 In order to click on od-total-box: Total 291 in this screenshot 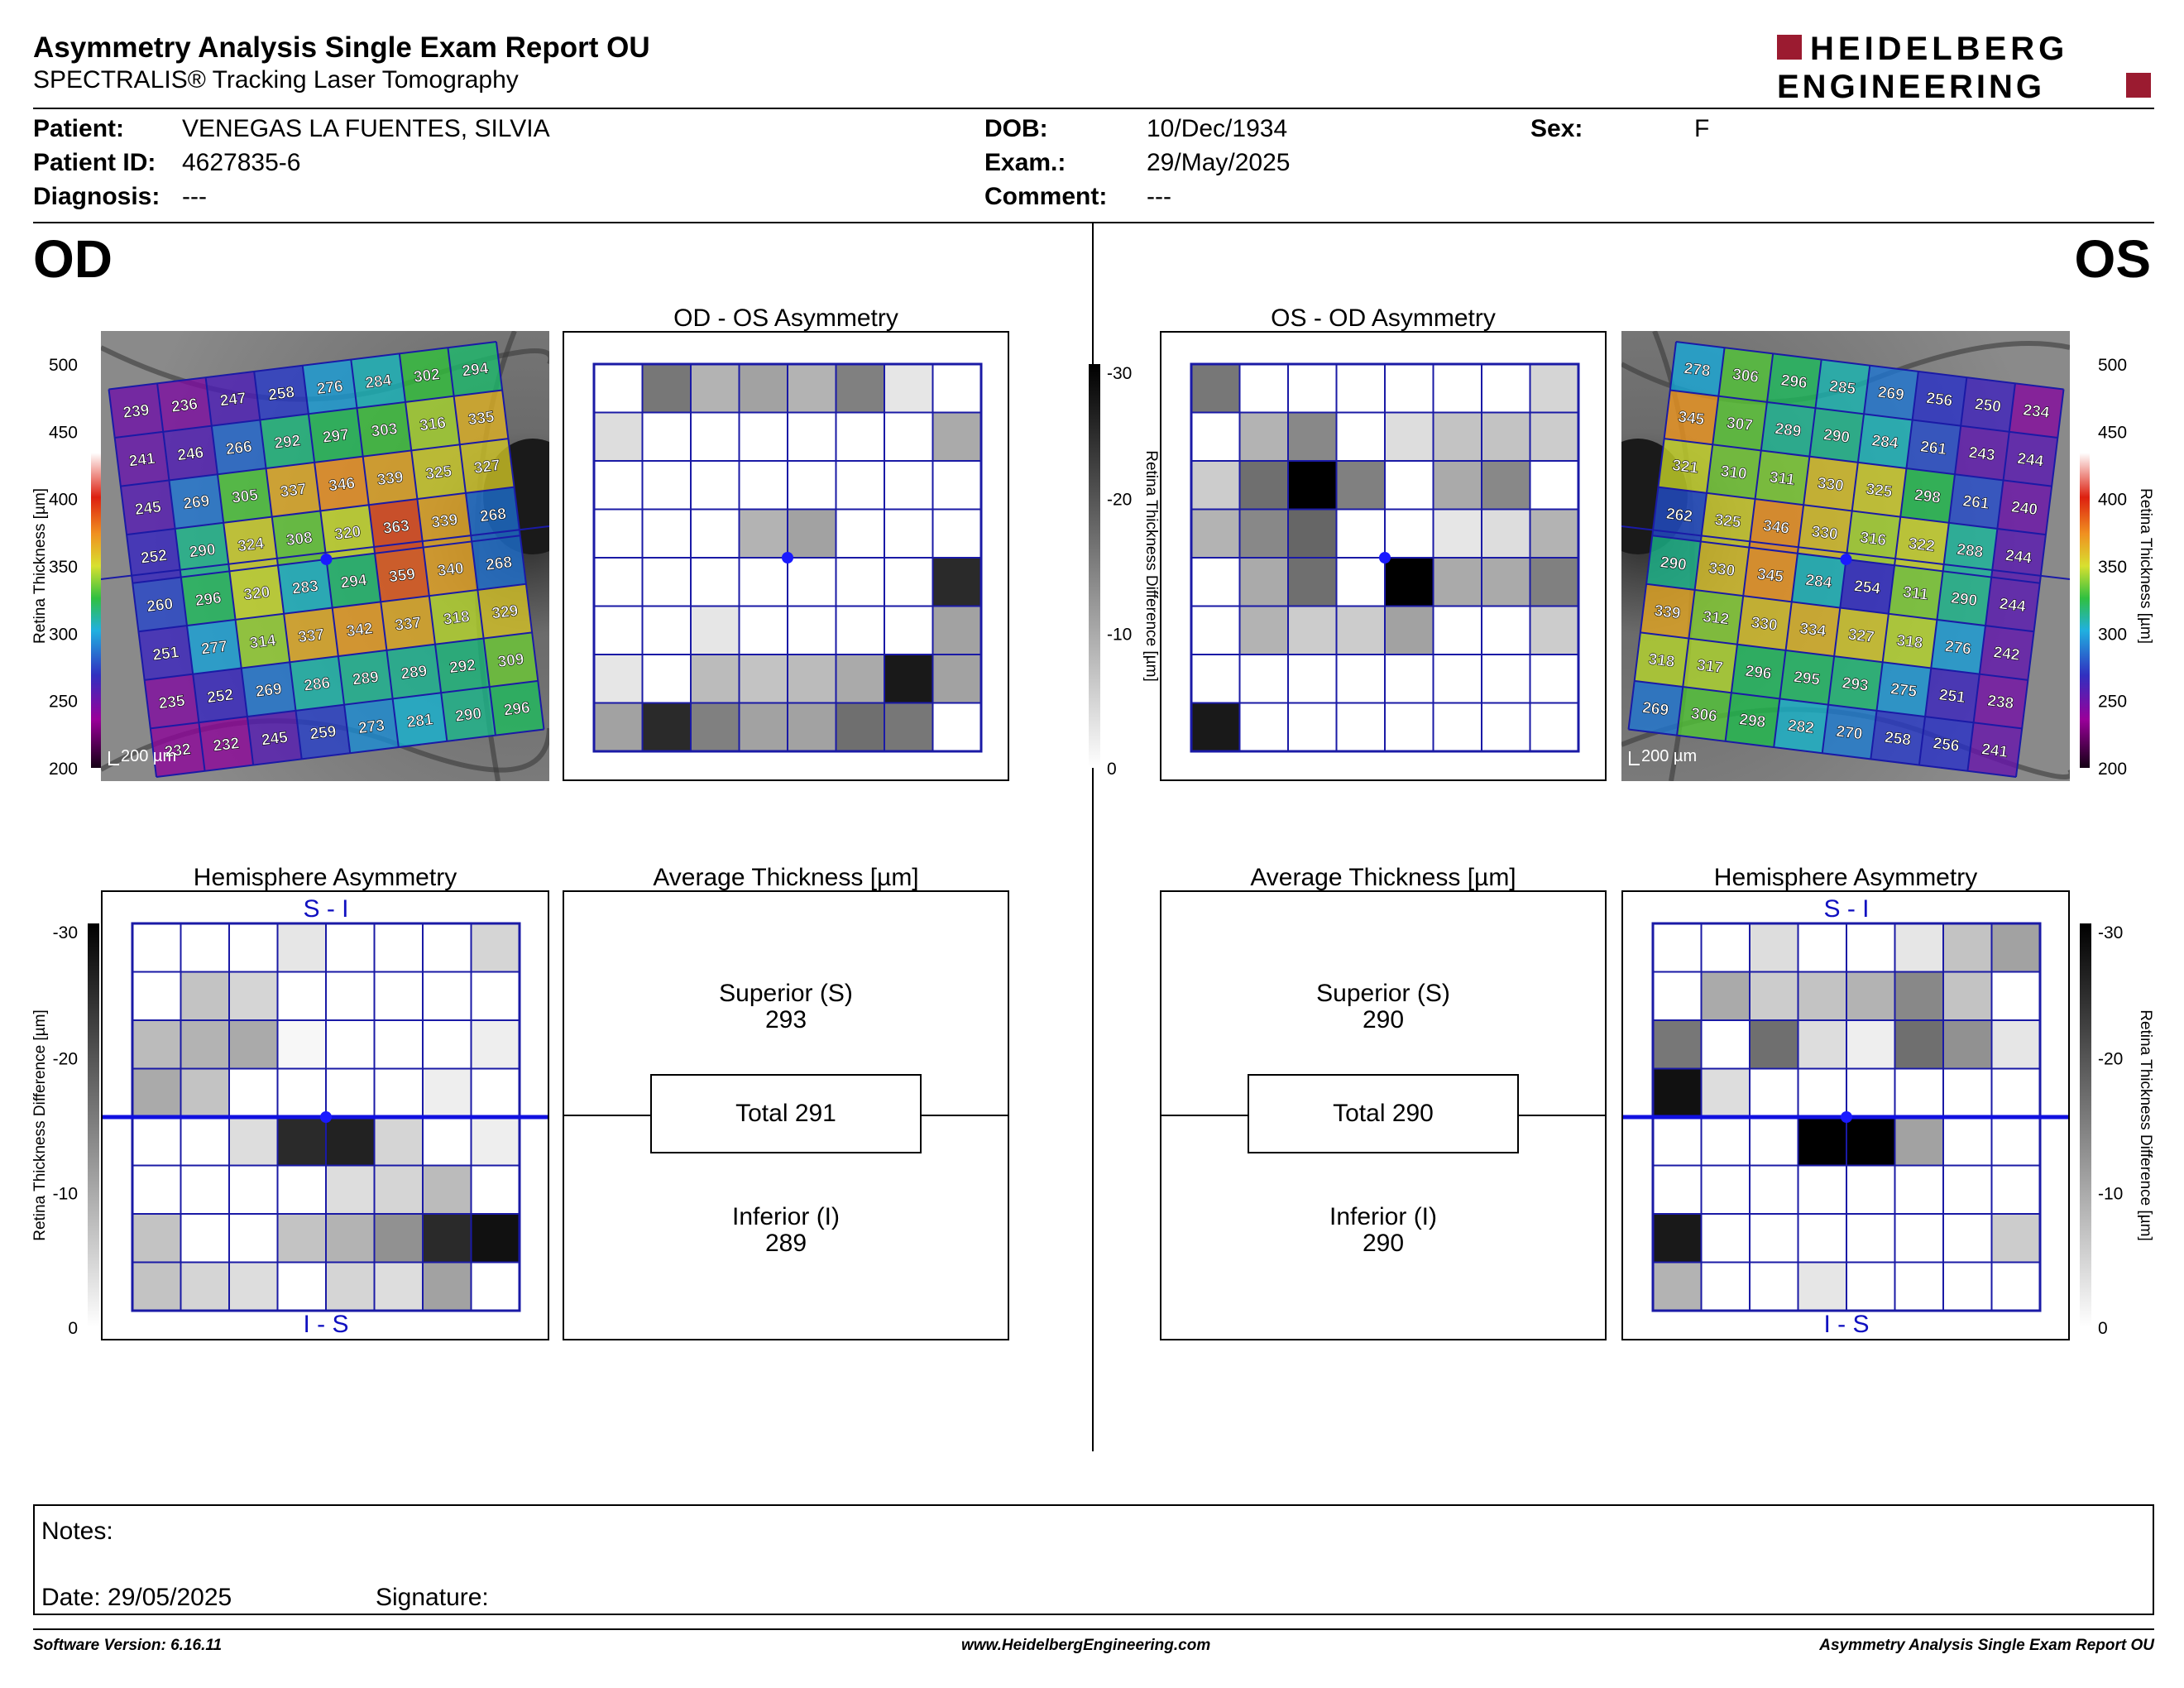, I will do `click(786, 1113)`.